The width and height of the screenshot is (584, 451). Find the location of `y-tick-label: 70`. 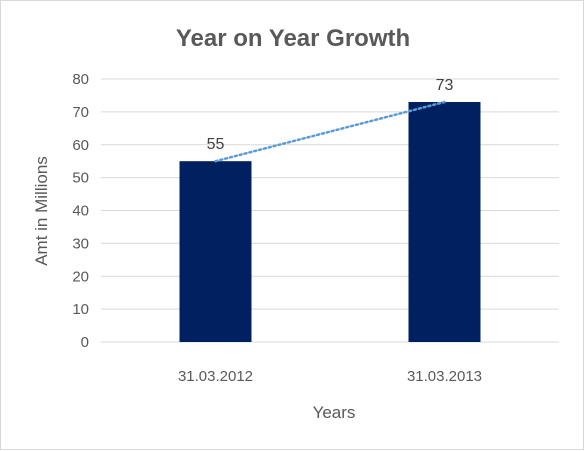

y-tick-label: 70 is located at coordinates (80, 112).